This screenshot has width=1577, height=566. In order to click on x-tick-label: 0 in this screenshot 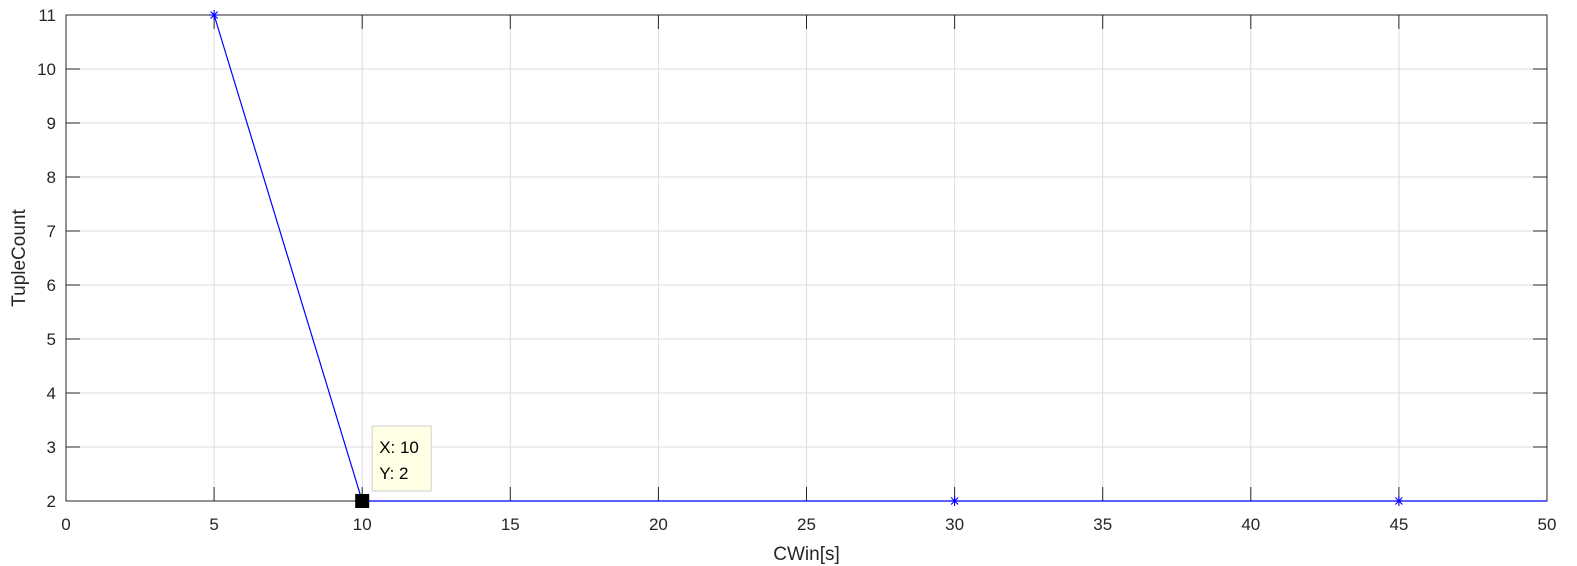, I will do `click(65, 524)`.